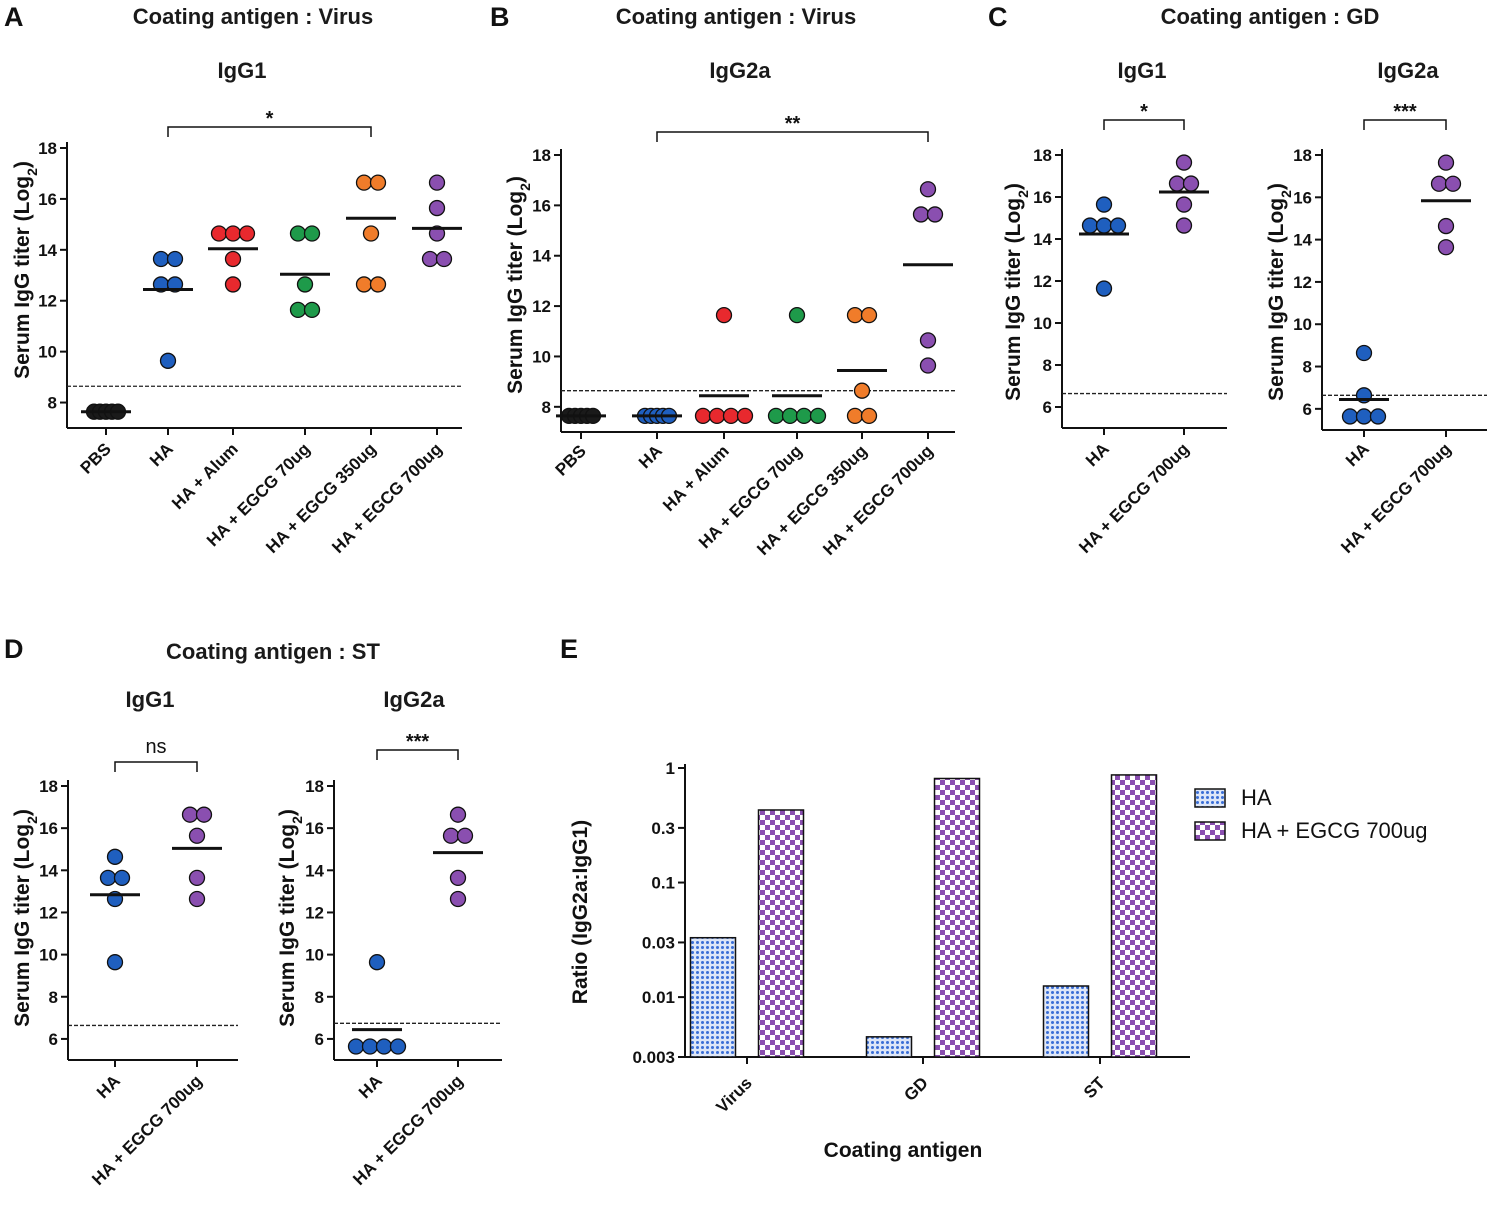  Describe the element at coordinates (569, 649) in the screenshot. I see `panel-letter-e: E` at that location.